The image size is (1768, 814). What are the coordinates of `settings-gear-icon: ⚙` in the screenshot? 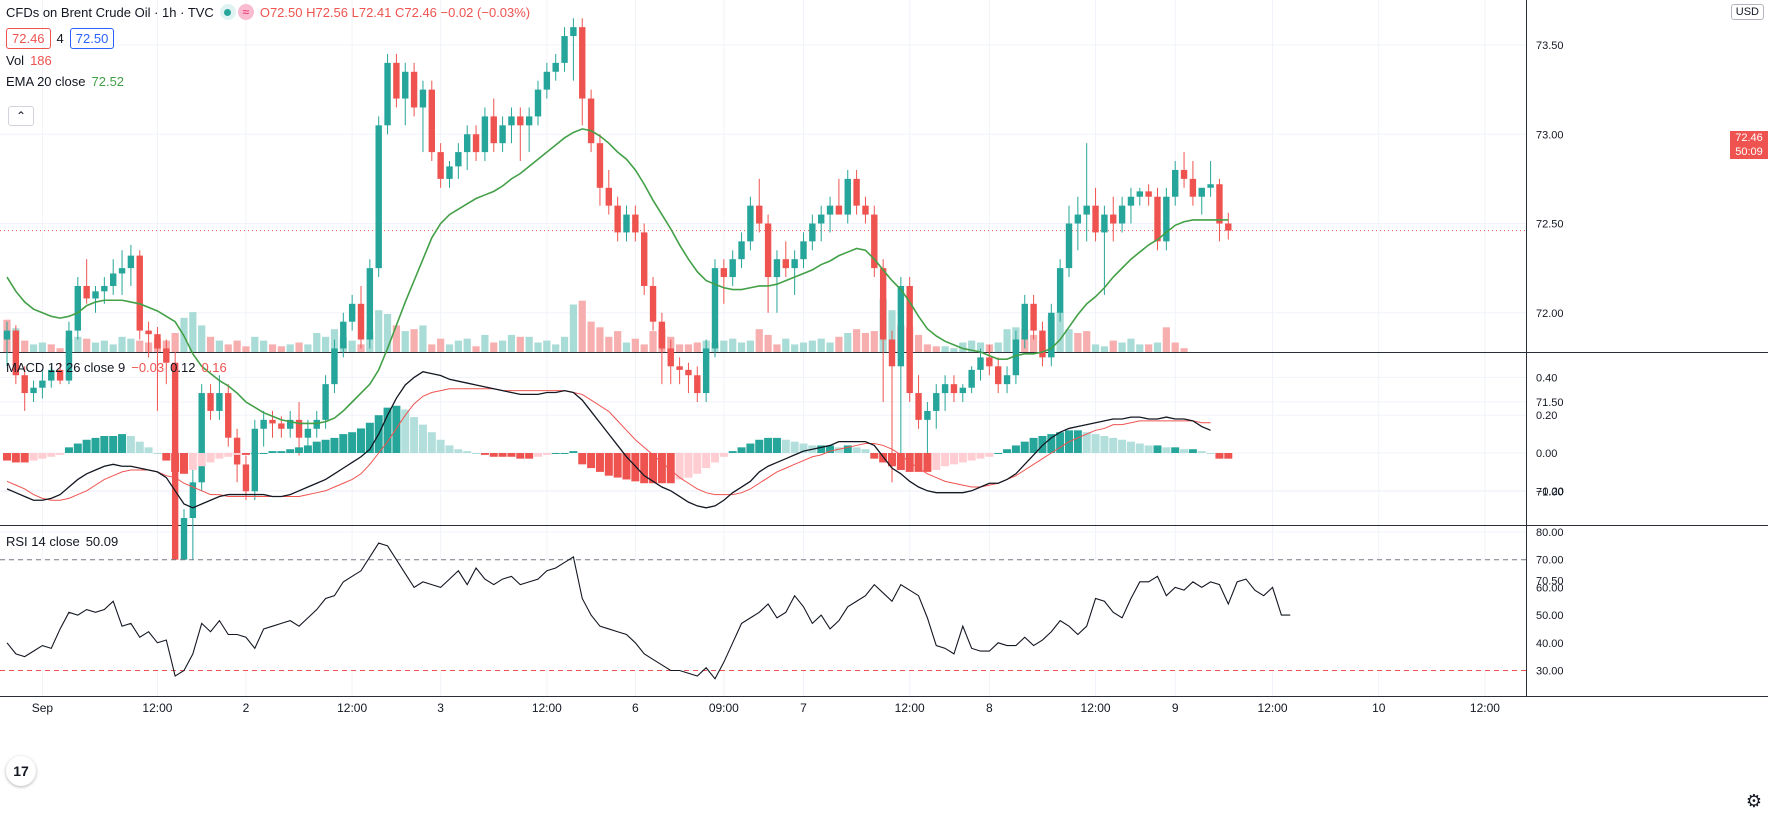 It's located at (1753, 801).